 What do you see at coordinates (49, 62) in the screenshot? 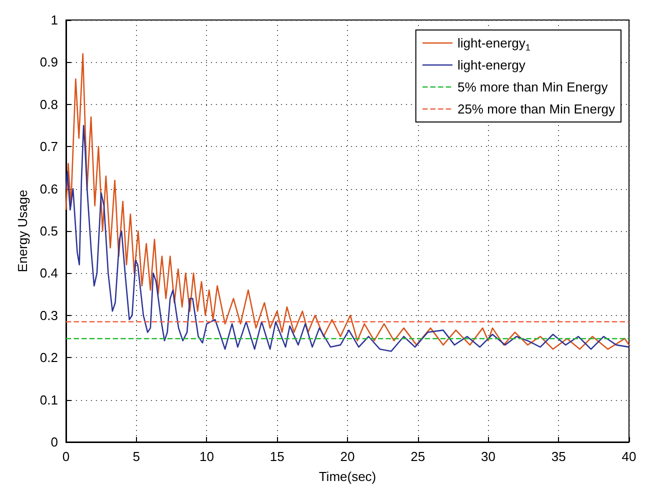
I see `y-tick-label: 0.9` at bounding box center [49, 62].